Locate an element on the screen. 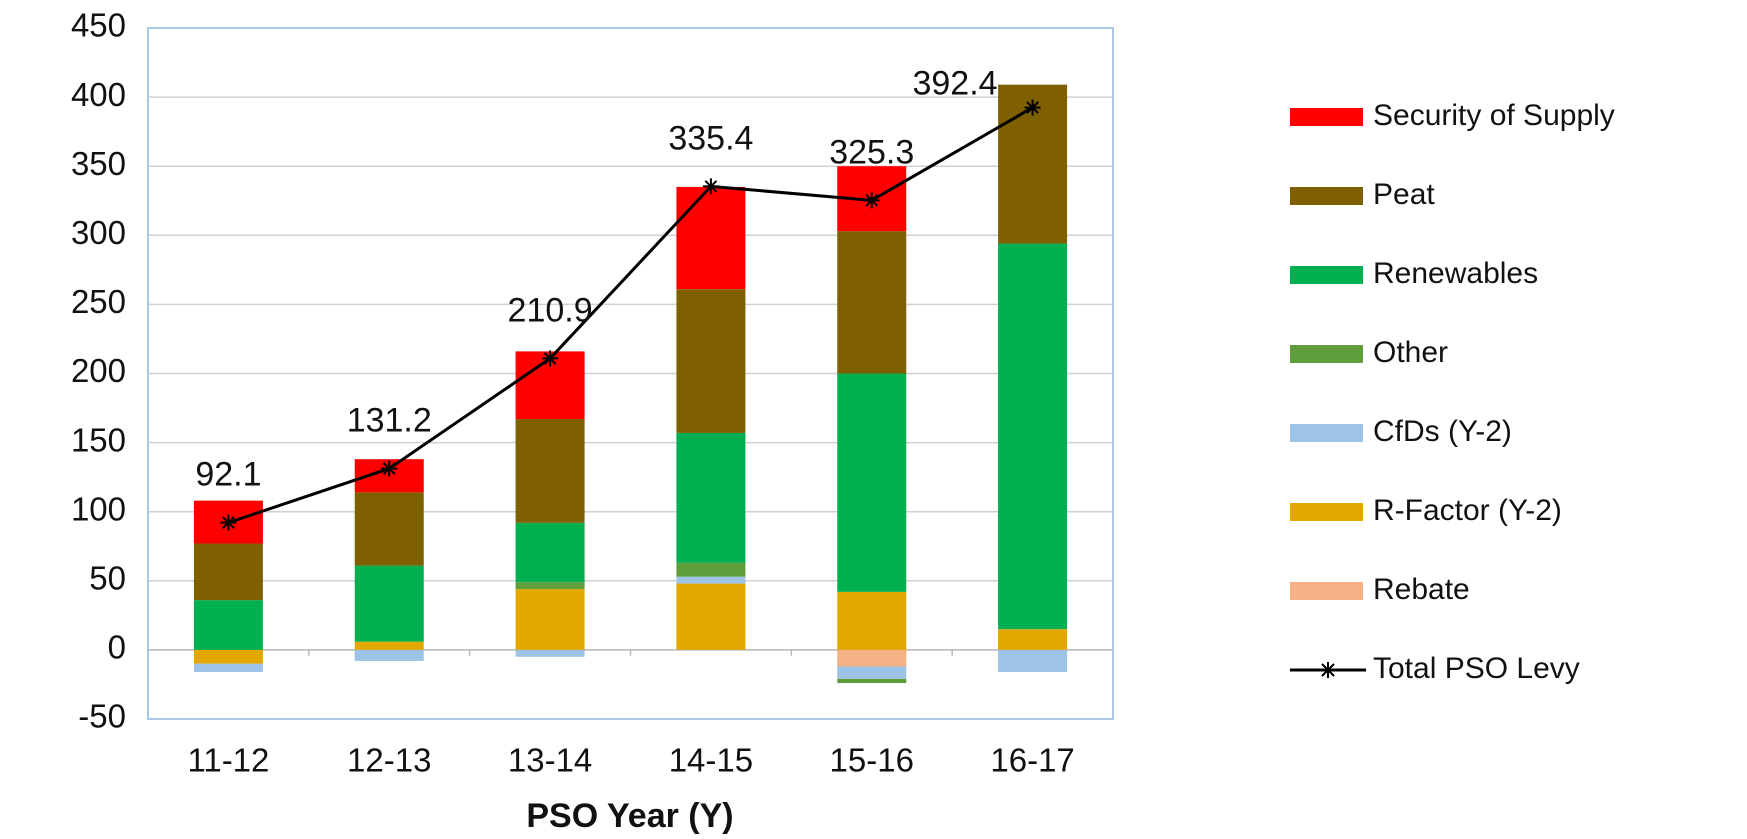 This screenshot has height=839, width=1747. x-tick-label: 11-12 is located at coordinates (228, 760).